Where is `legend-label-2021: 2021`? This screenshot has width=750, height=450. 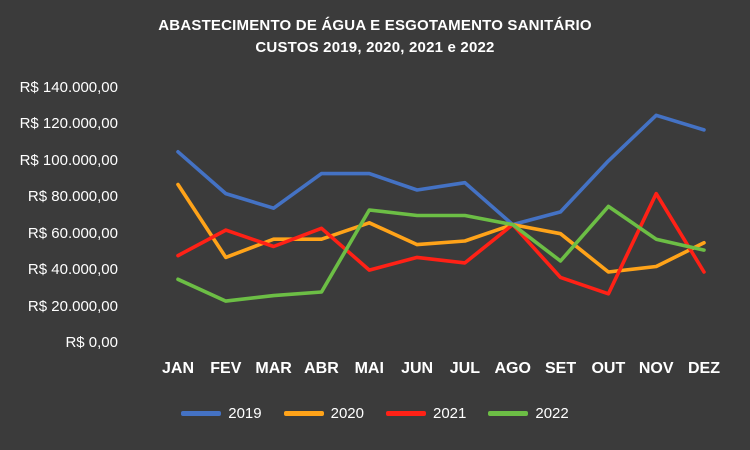 legend-label-2021: 2021 is located at coordinates (450, 413).